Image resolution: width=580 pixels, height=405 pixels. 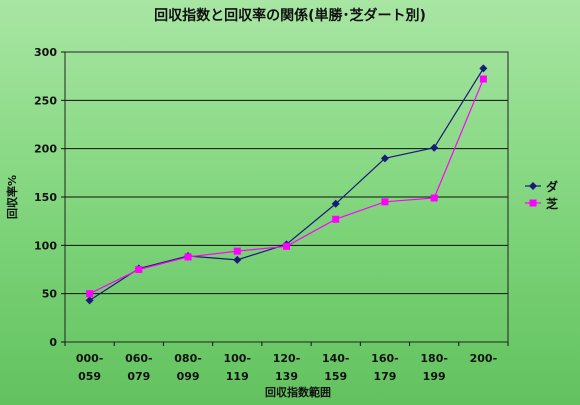 I want to click on x-tick-label: 119, so click(x=237, y=376).